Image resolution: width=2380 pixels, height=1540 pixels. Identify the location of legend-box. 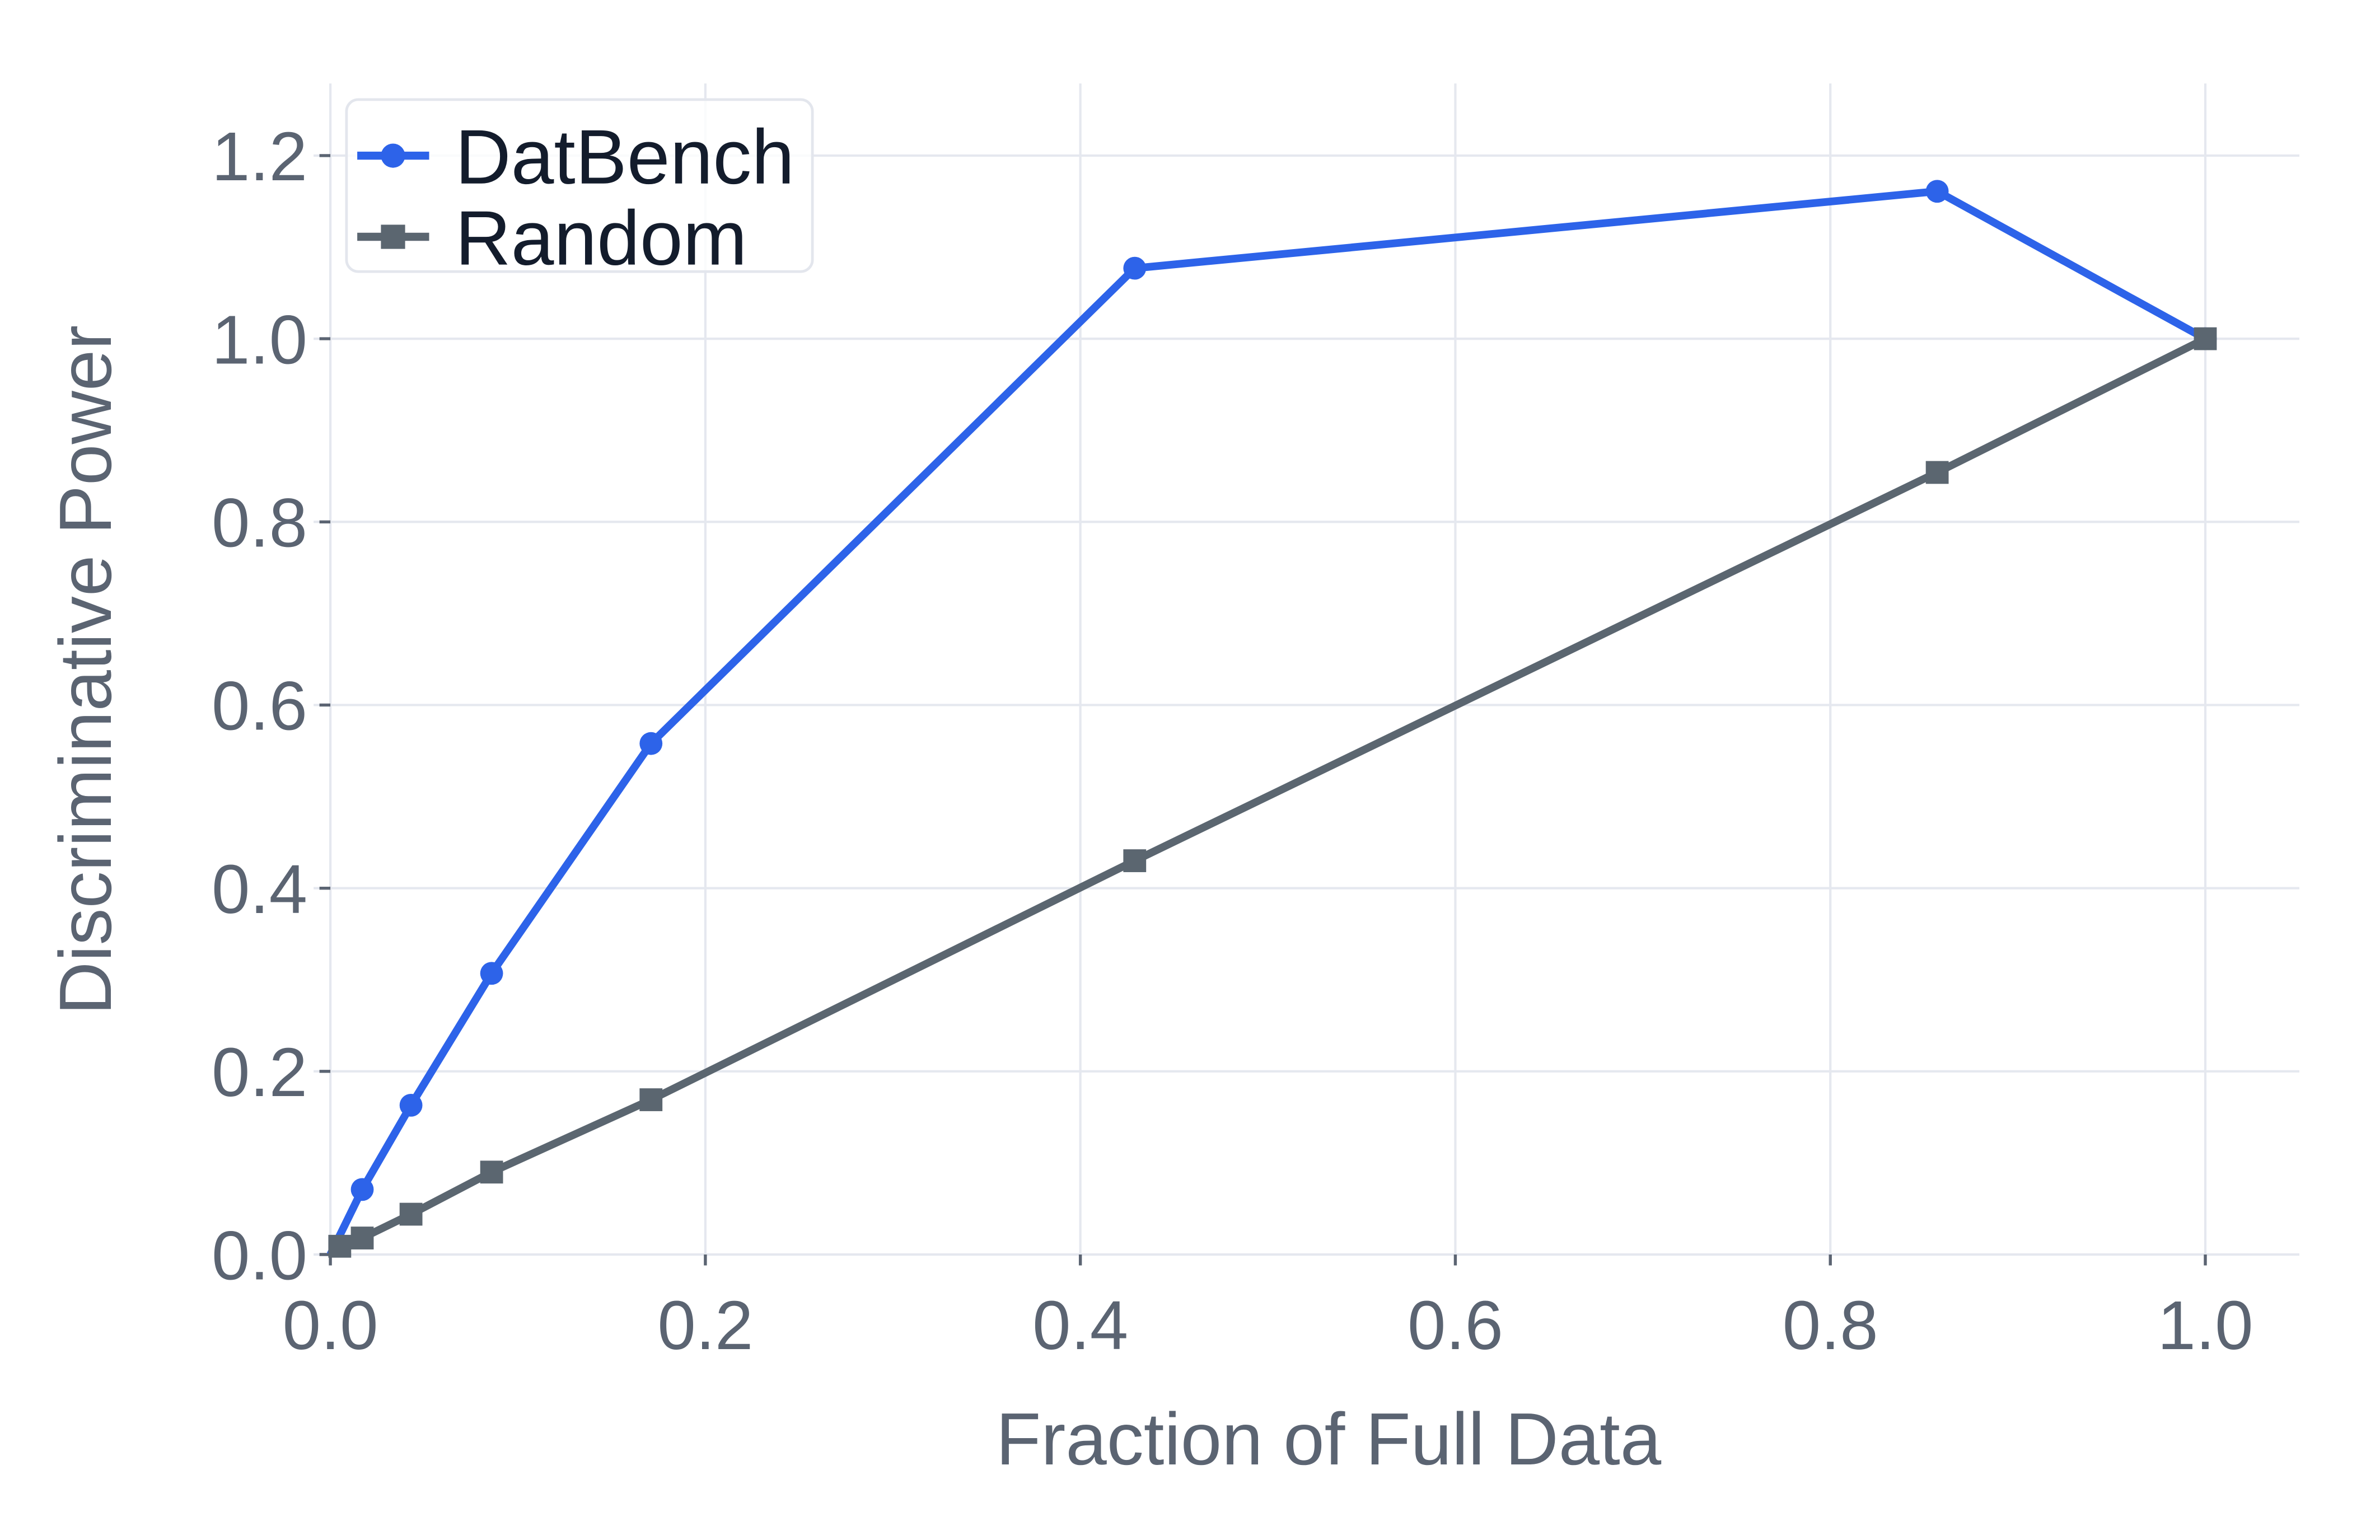
(580, 185).